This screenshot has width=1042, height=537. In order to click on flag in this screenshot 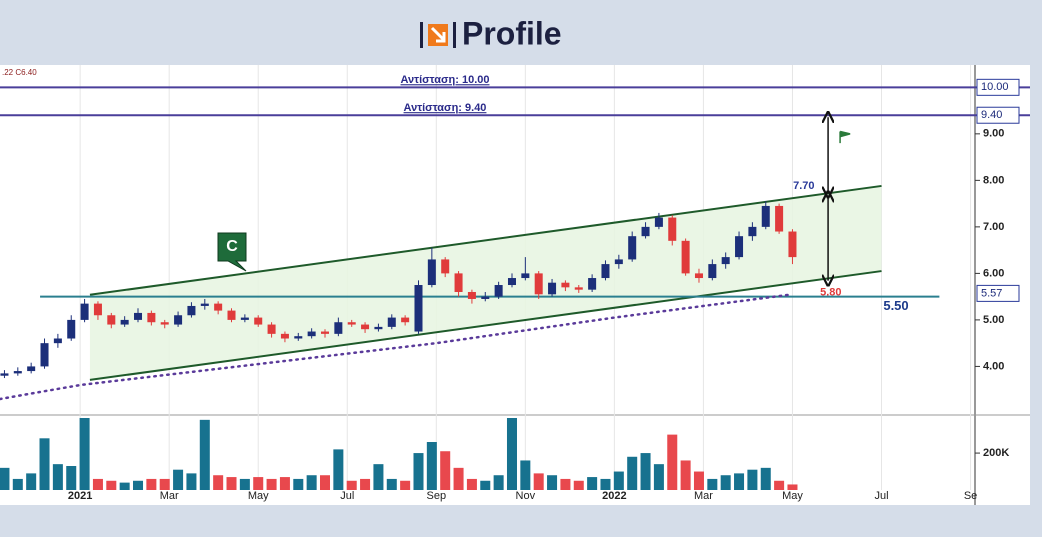, I will do `click(845, 137)`.